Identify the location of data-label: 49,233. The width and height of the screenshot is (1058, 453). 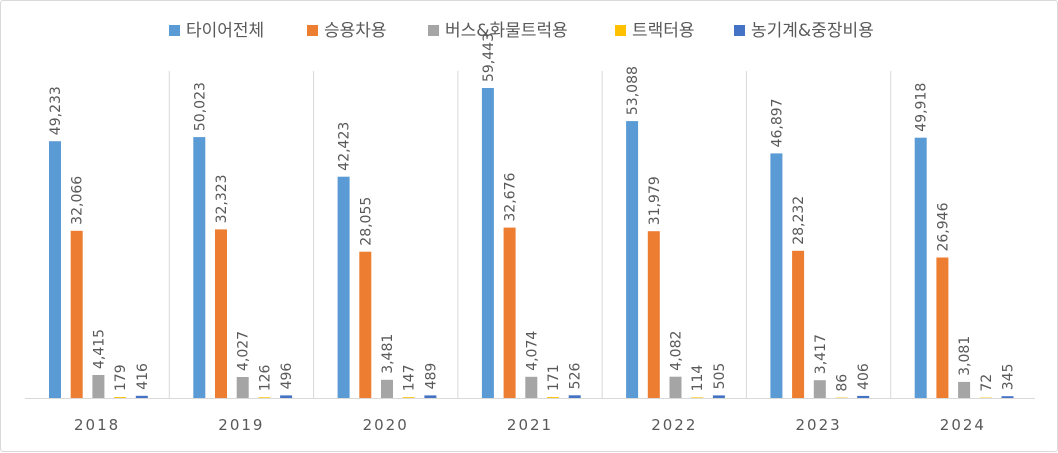
(56, 110).